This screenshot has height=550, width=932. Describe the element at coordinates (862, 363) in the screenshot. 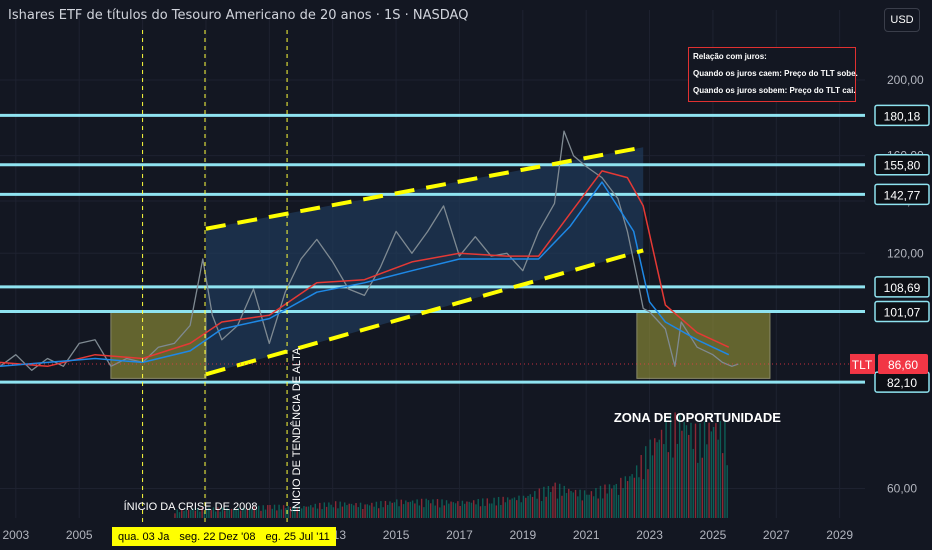

I see `ticker-badge` at that location.